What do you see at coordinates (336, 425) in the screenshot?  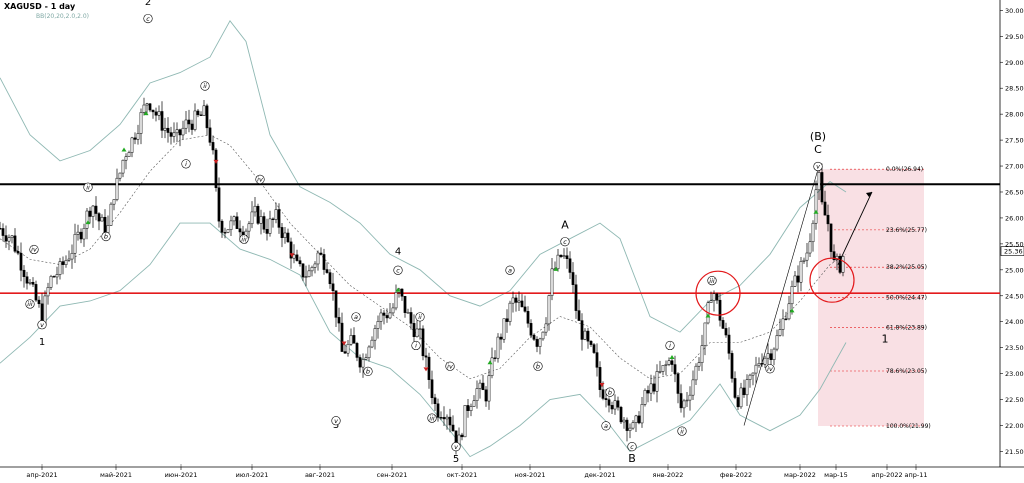 I see `wave-label: 3` at bounding box center [336, 425].